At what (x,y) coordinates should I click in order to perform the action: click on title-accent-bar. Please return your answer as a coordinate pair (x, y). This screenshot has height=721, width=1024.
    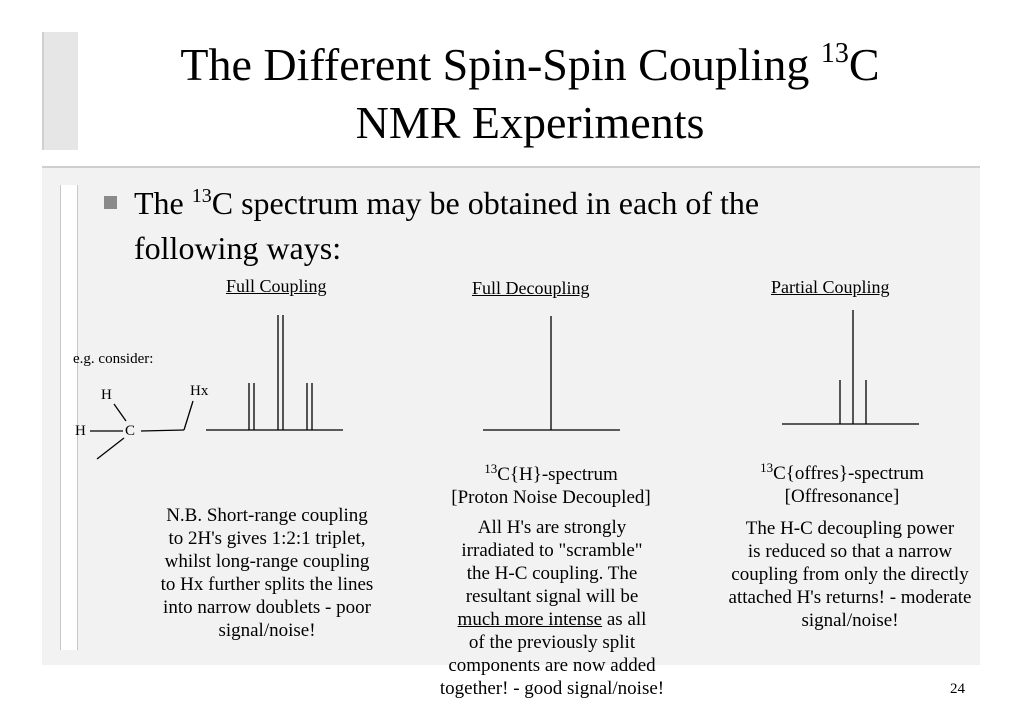
    Looking at the image, I should click on (60, 91).